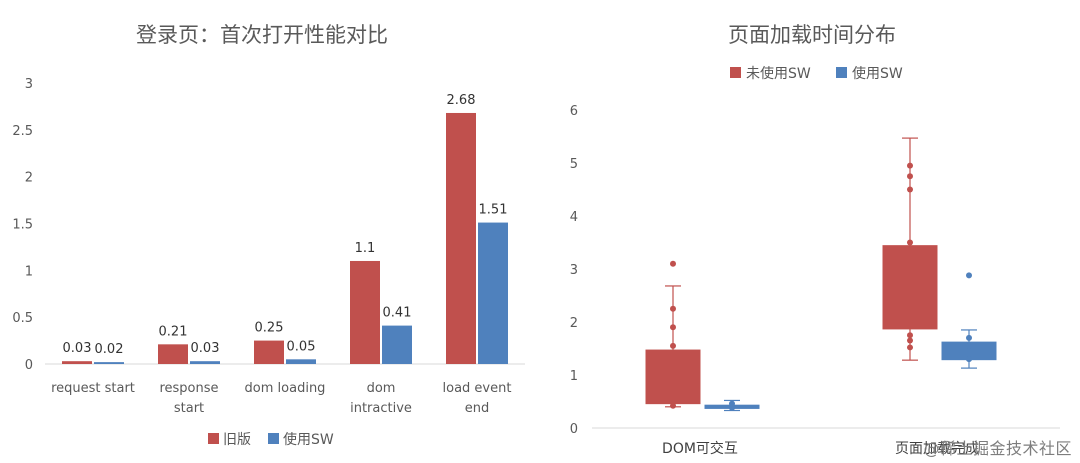  I want to click on x-tick-label: DOM可交互, so click(700, 448).